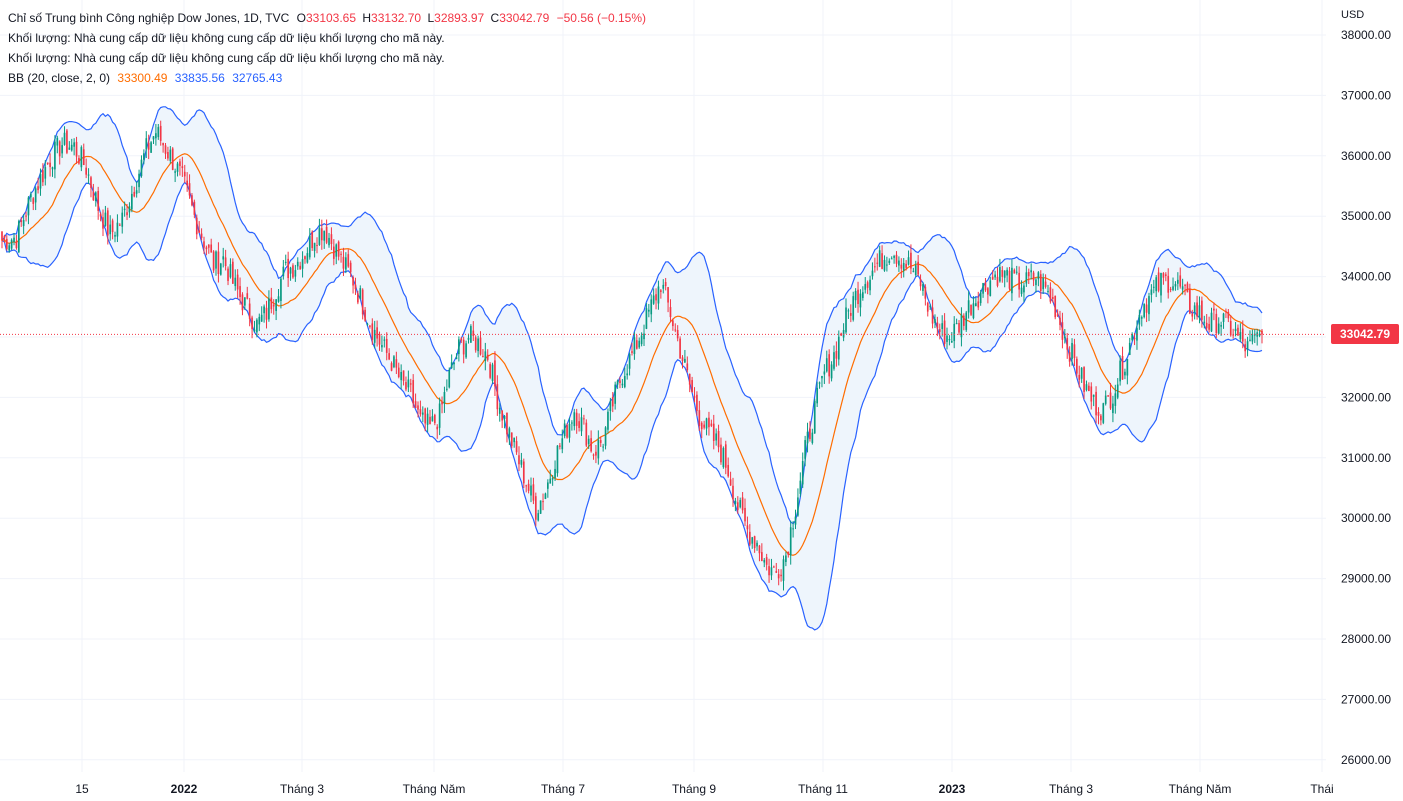 Image resolution: width=1403 pixels, height=801 pixels. I want to click on x-tick-label: 2022, so click(184, 789).